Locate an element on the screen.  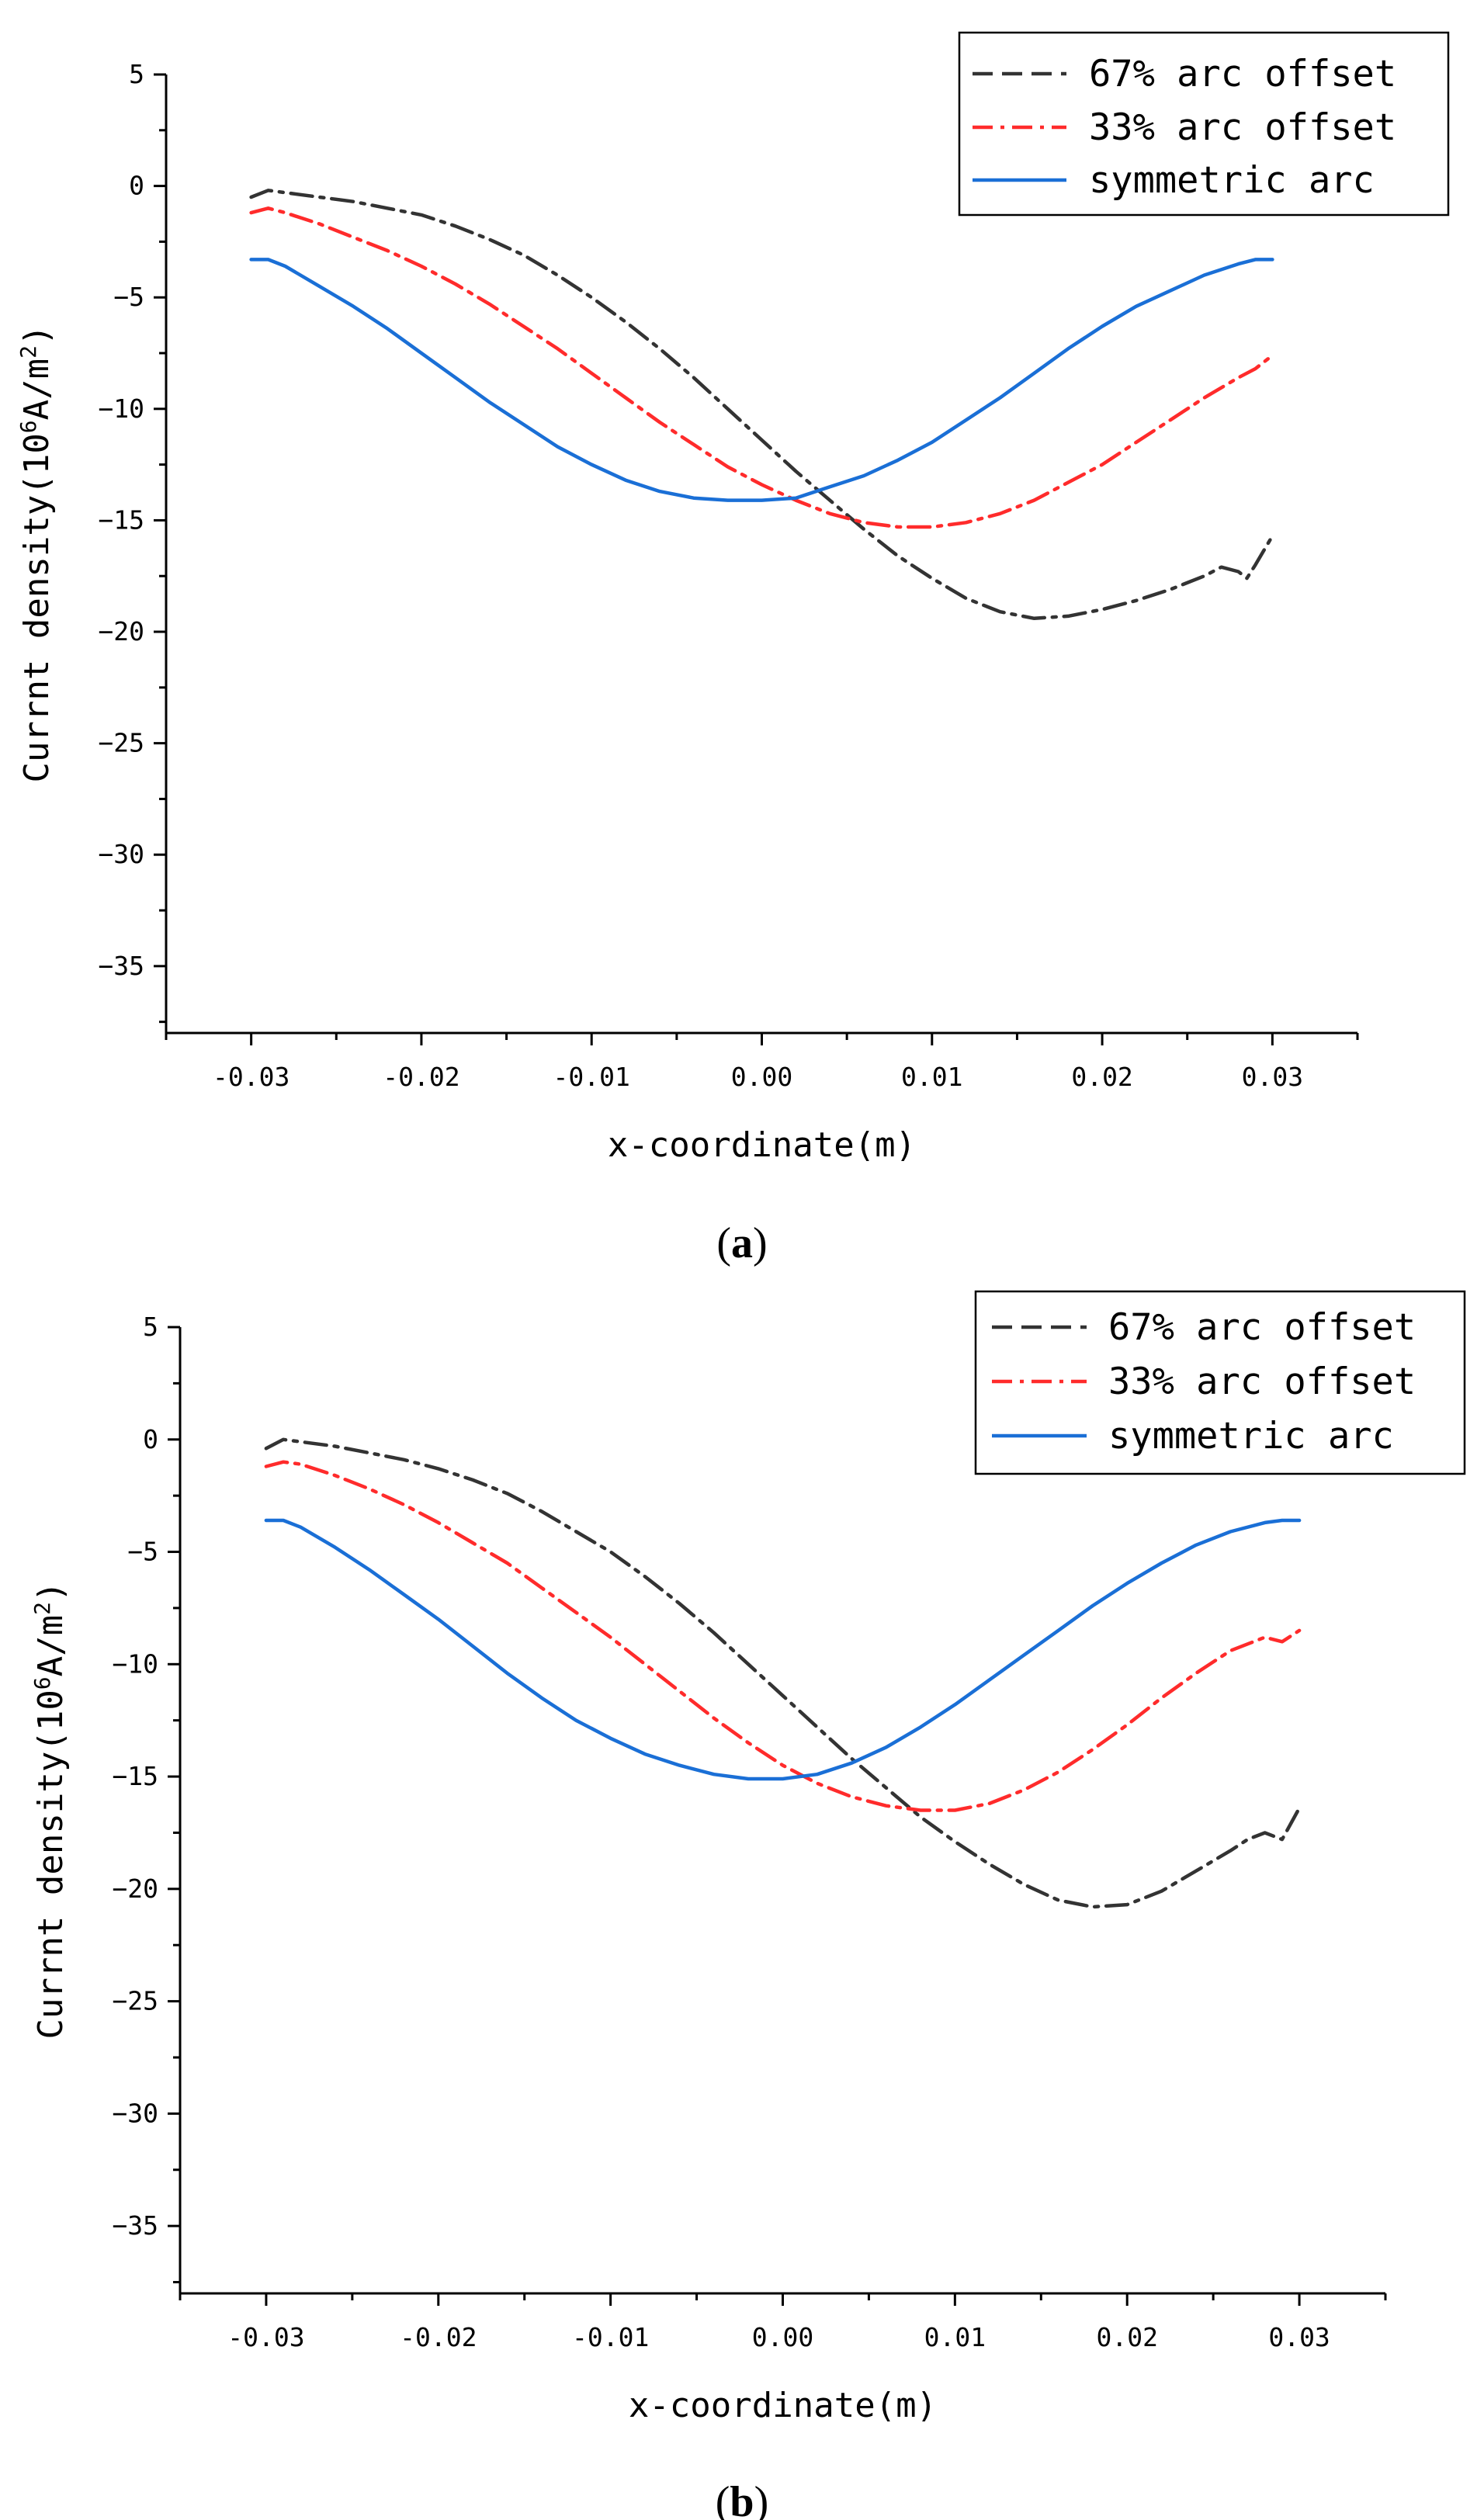
panel-caption: (b) is located at coordinates (742, 2499).